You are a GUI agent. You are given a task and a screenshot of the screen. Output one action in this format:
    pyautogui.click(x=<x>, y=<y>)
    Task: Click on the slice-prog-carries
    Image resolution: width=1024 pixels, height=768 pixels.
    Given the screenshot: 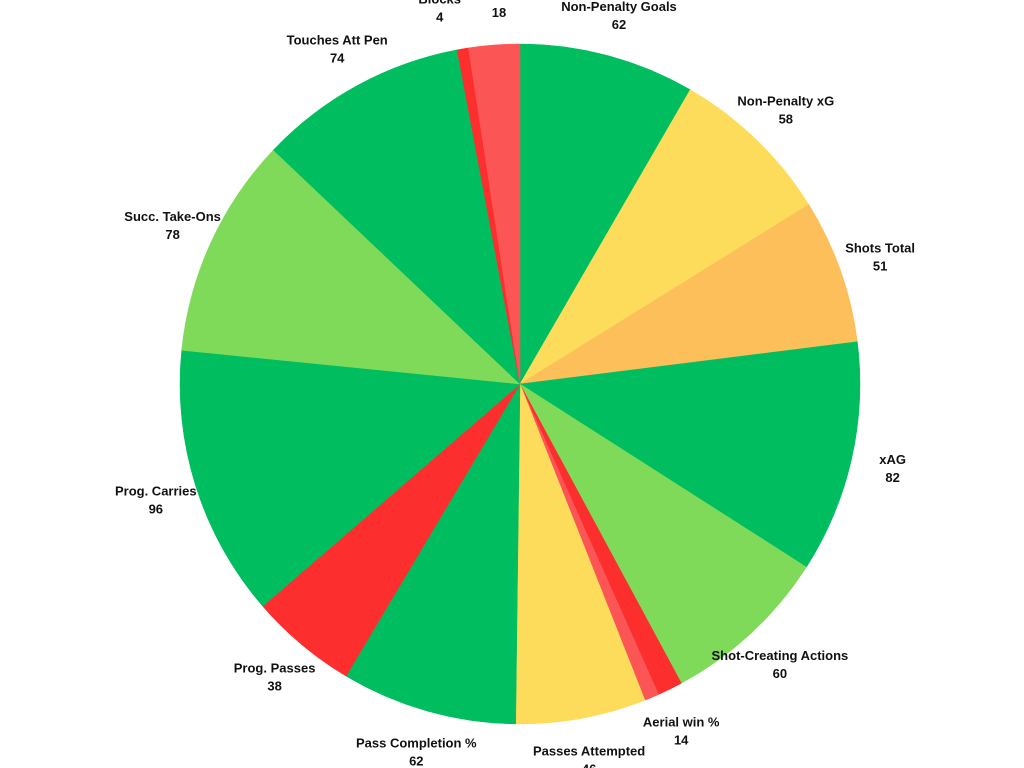 What is the action you would take?
    pyautogui.click(x=350, y=478)
    